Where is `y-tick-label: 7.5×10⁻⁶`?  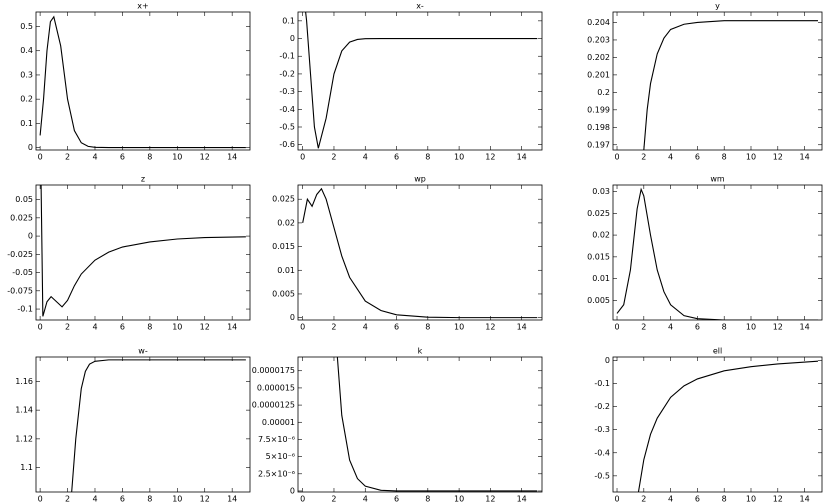 y-tick-label: 7.5×10⁻⁶ is located at coordinates (276, 439).